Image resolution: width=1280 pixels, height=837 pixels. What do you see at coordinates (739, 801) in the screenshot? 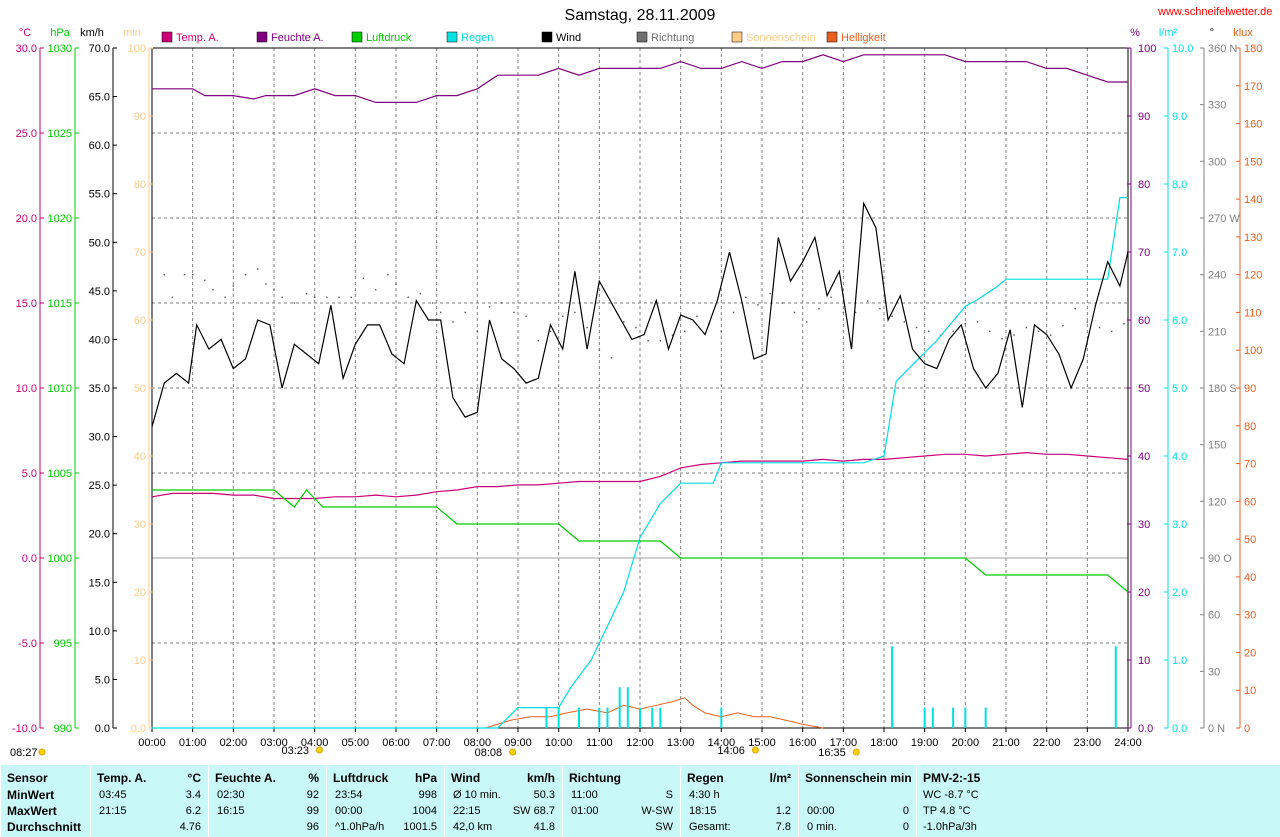
I see `stats-column-rain: Regen l/m² 4:30 h 18:15 1.2 Gesamt: 7.8` at bounding box center [739, 801].